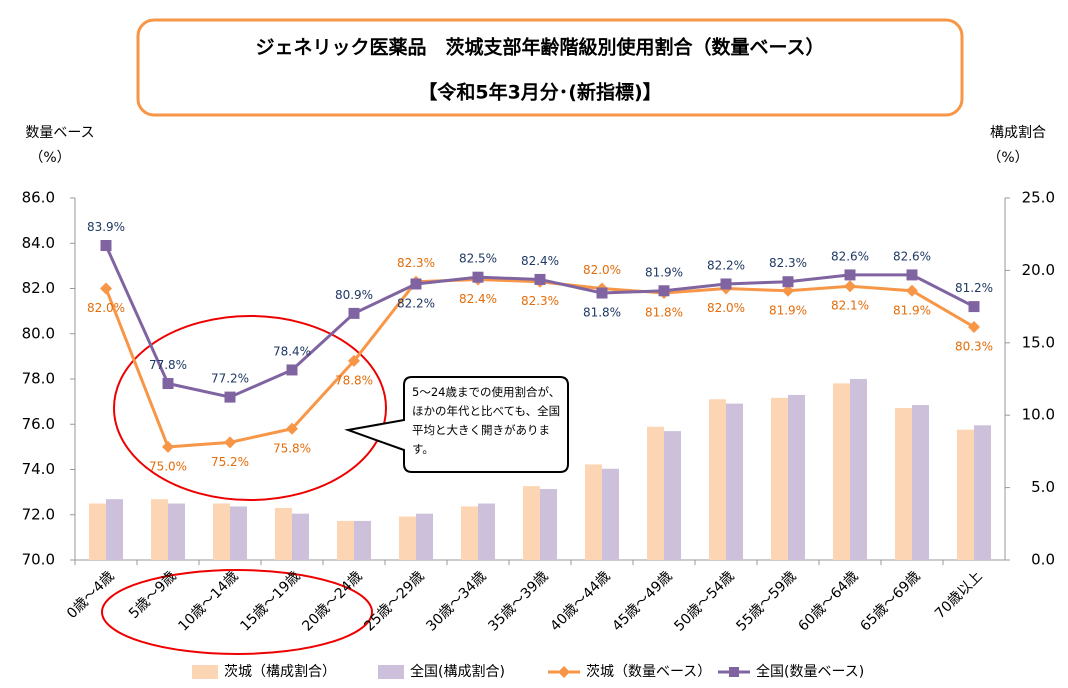 The width and height of the screenshot is (1068, 688). I want to click on chart-title: ジェネリック医薬品 茨城支部年齢階級別使用割合（数量ベース）, so click(539, 47).